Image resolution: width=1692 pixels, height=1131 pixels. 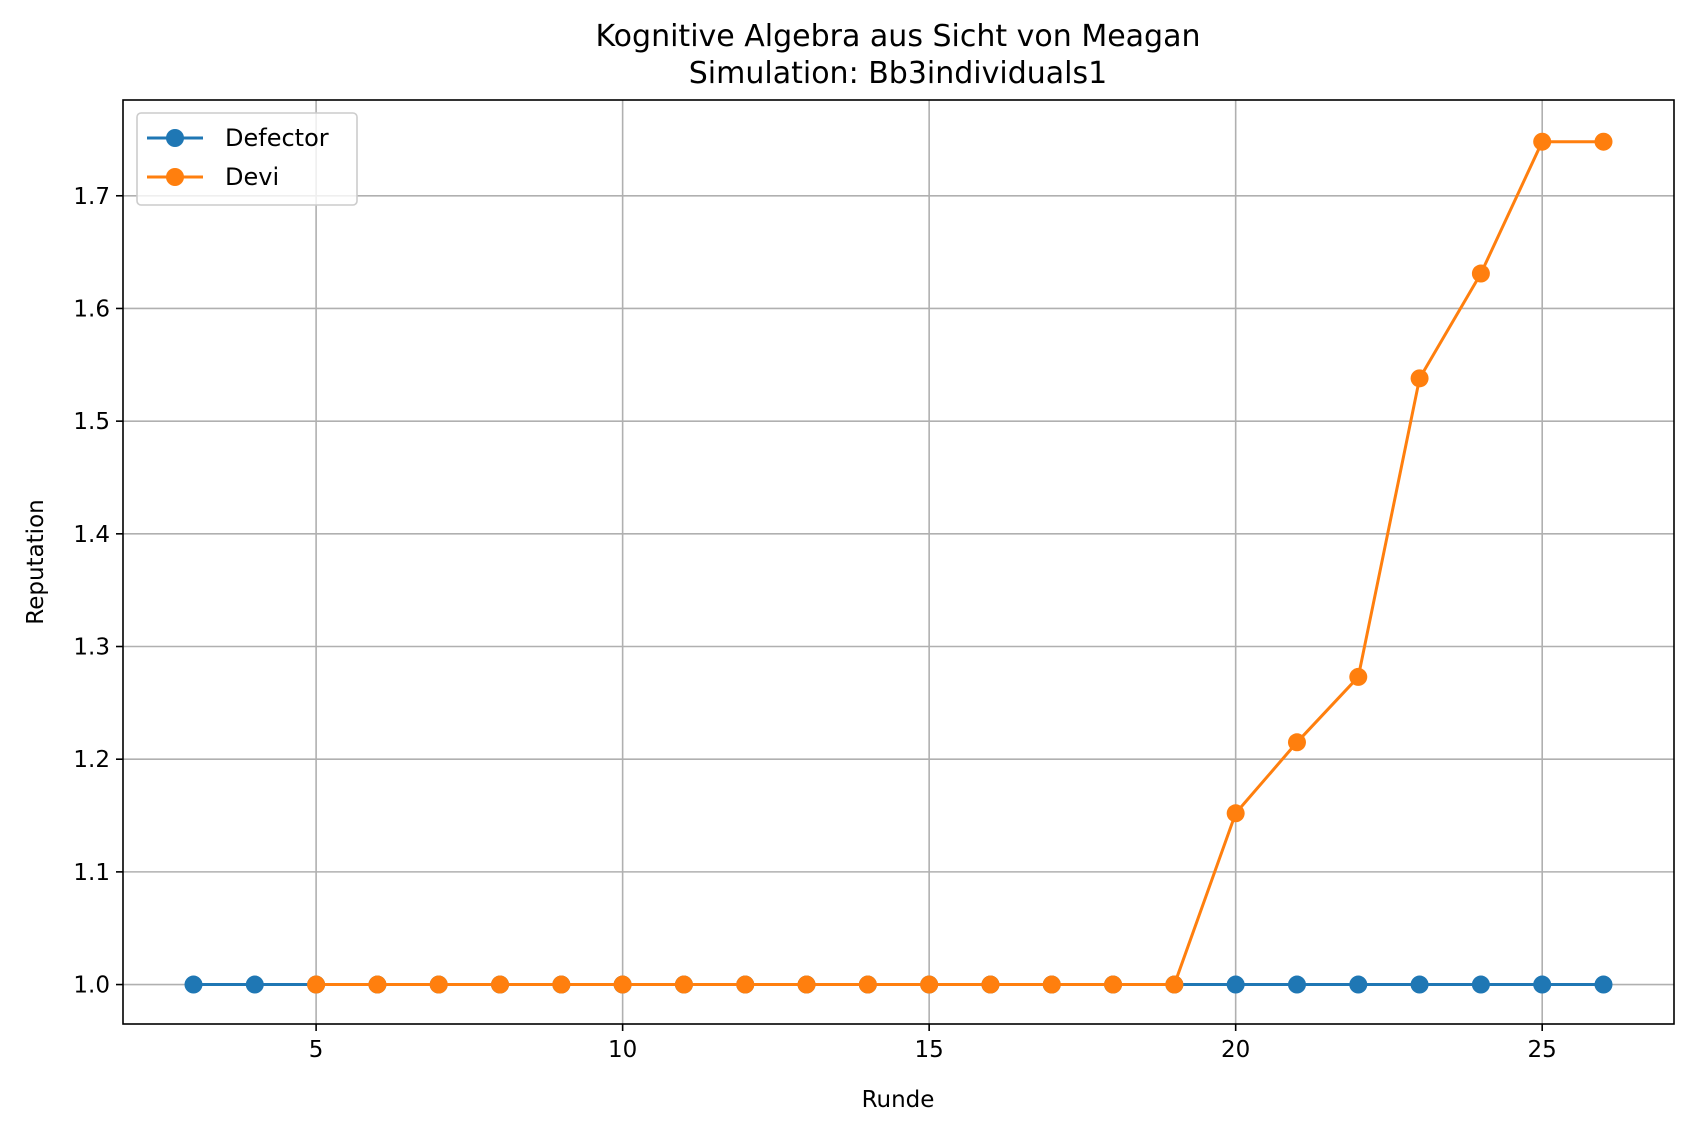 What do you see at coordinates (91, 422) in the screenshot?
I see `y-tick-label: 1.5` at bounding box center [91, 422].